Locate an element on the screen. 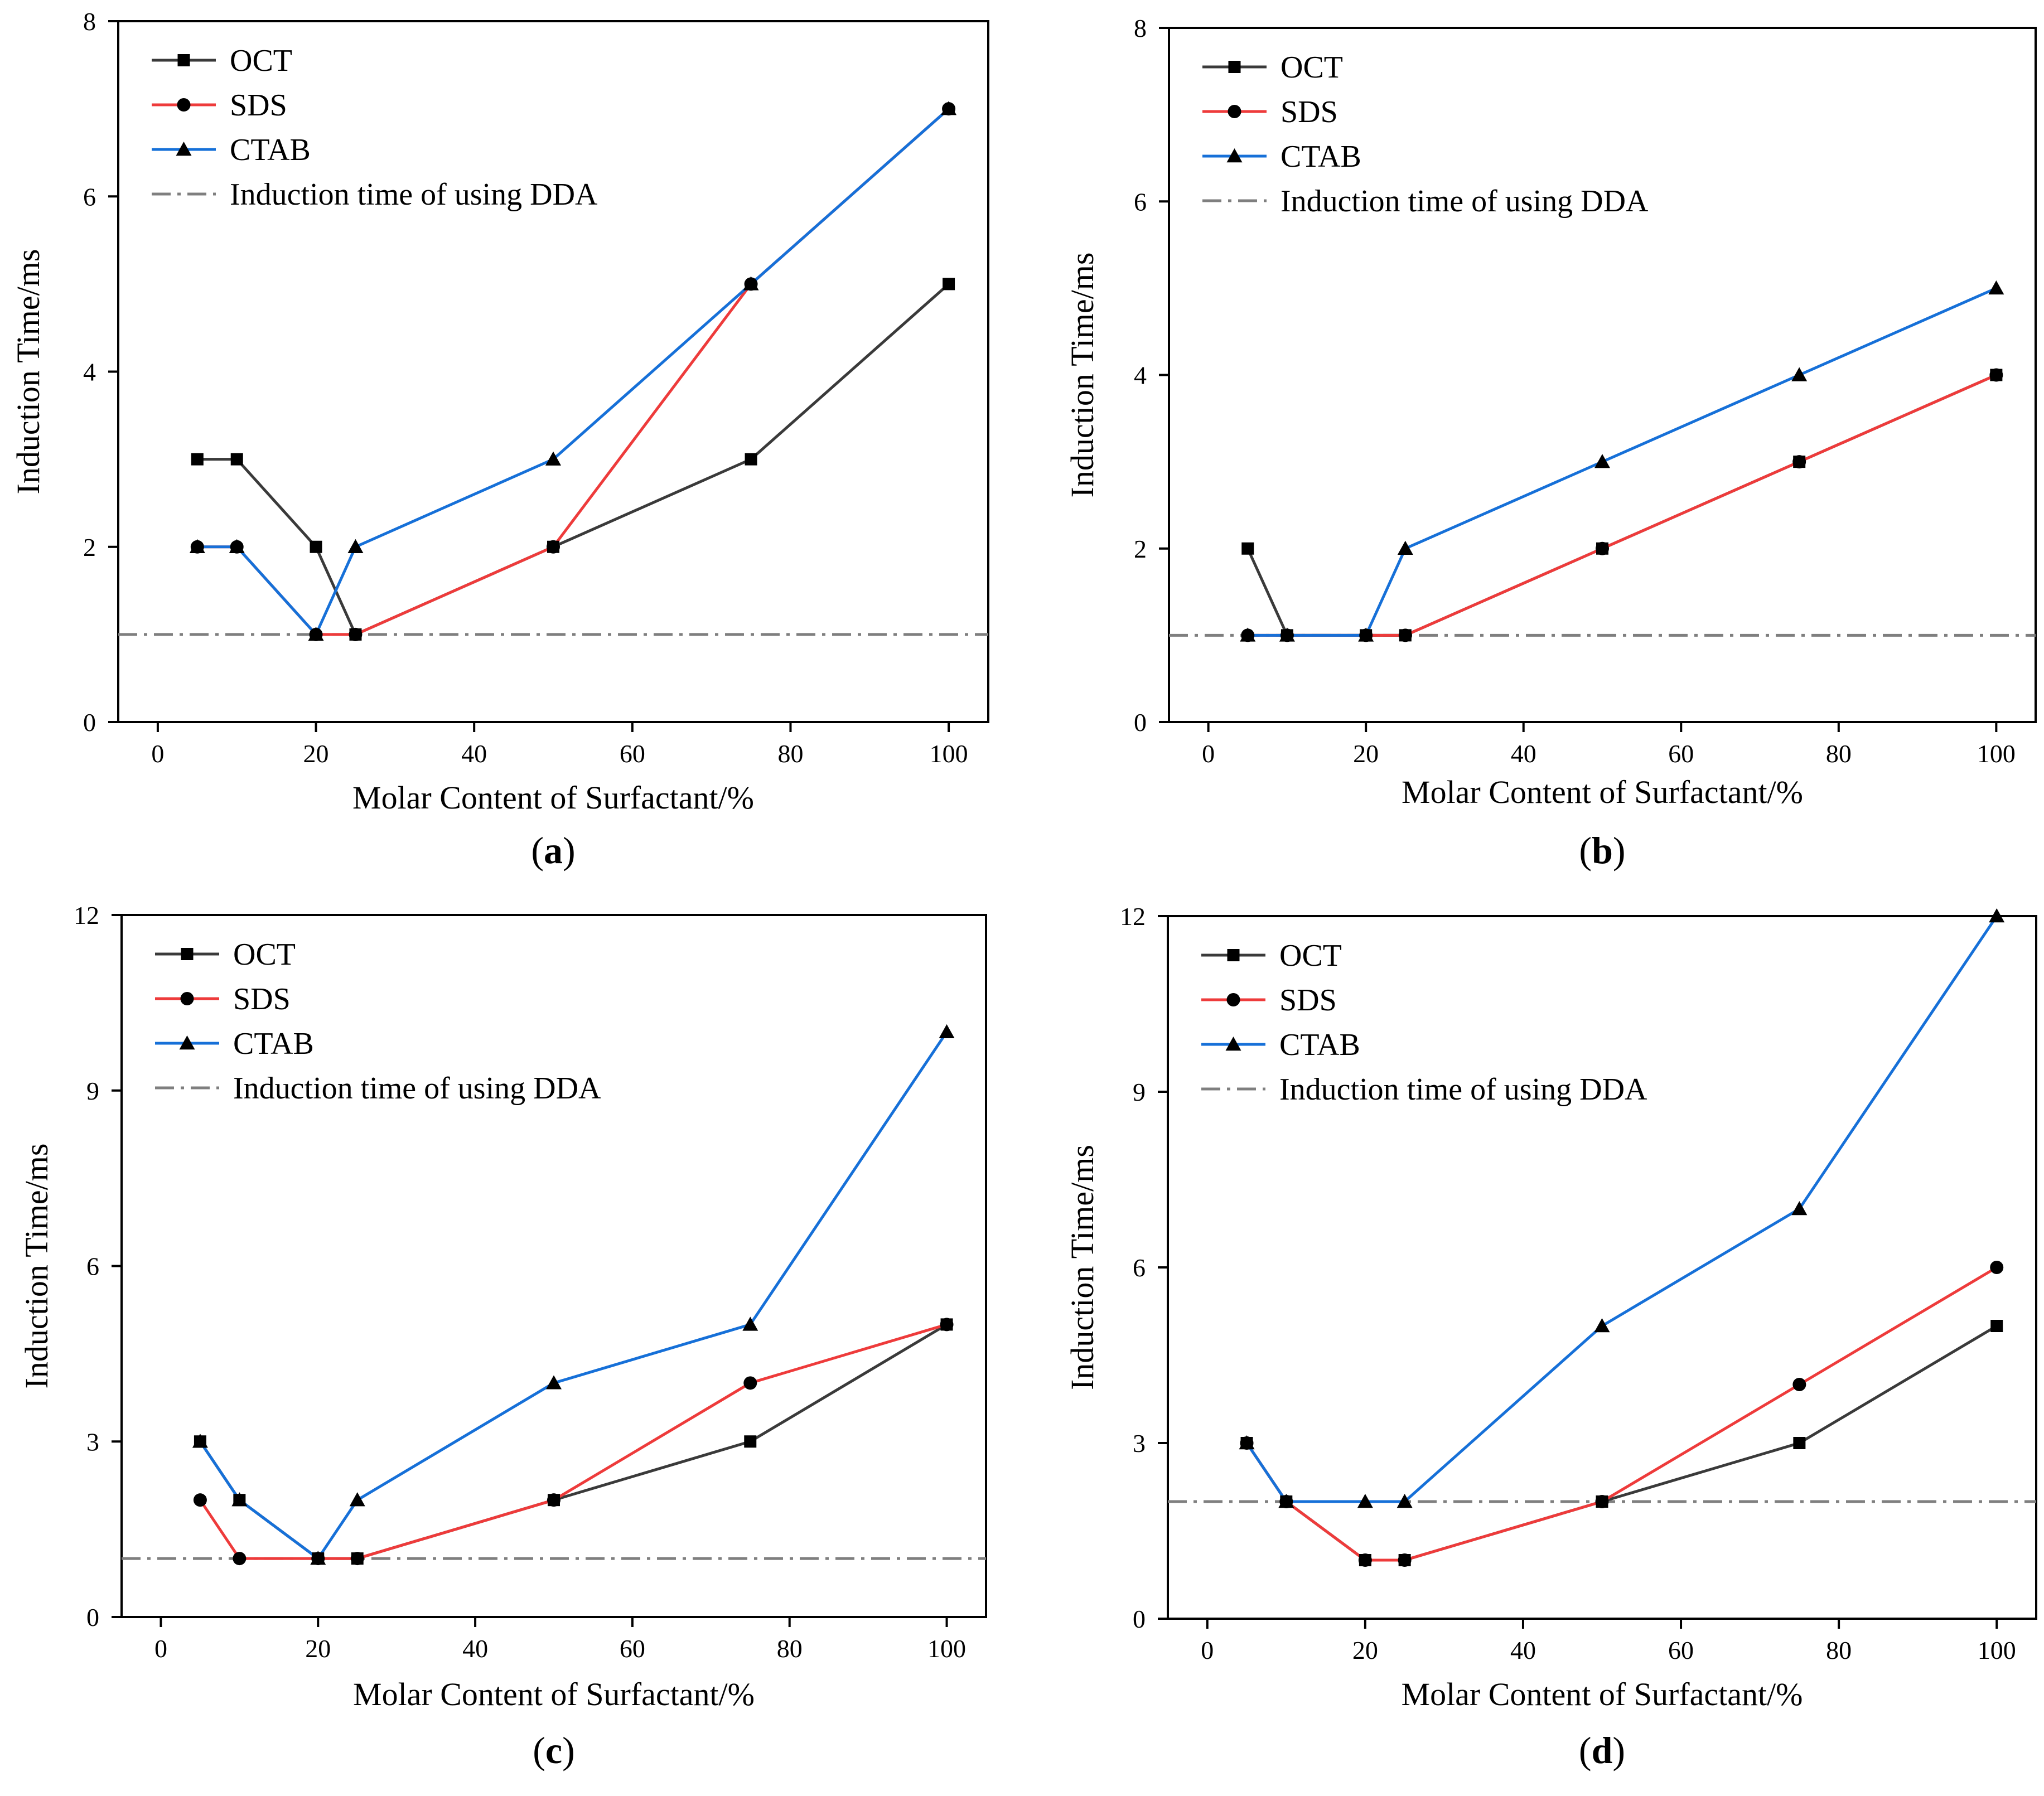 This screenshot has height=1796, width=2044. y-axis-title: Induction Time/ms is located at coordinates (1082, 1267).